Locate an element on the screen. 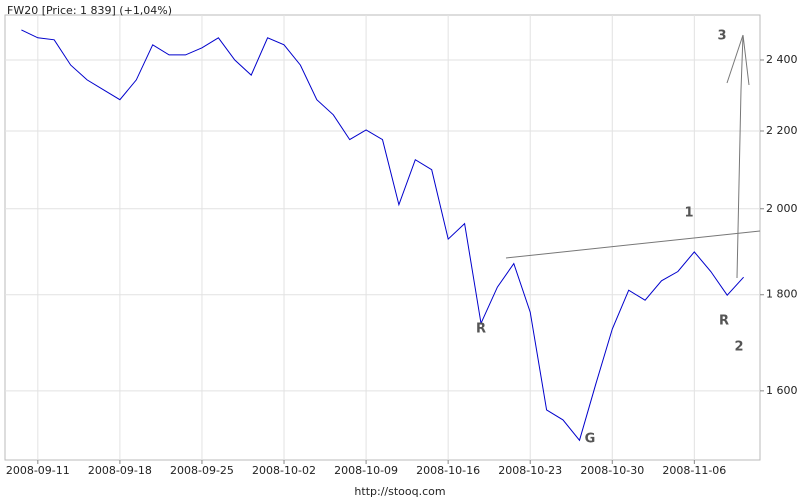 The image size is (800, 504). x-tick-label: 2008-09-18 is located at coordinates (120, 470).